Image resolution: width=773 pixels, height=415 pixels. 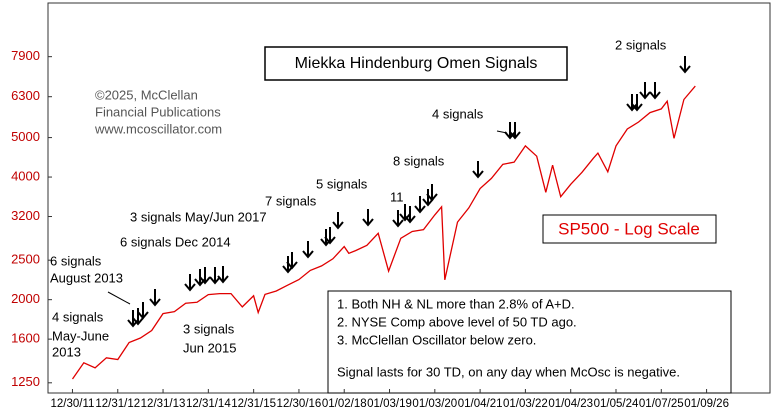 I want to click on notes-box, so click(x=529, y=342).